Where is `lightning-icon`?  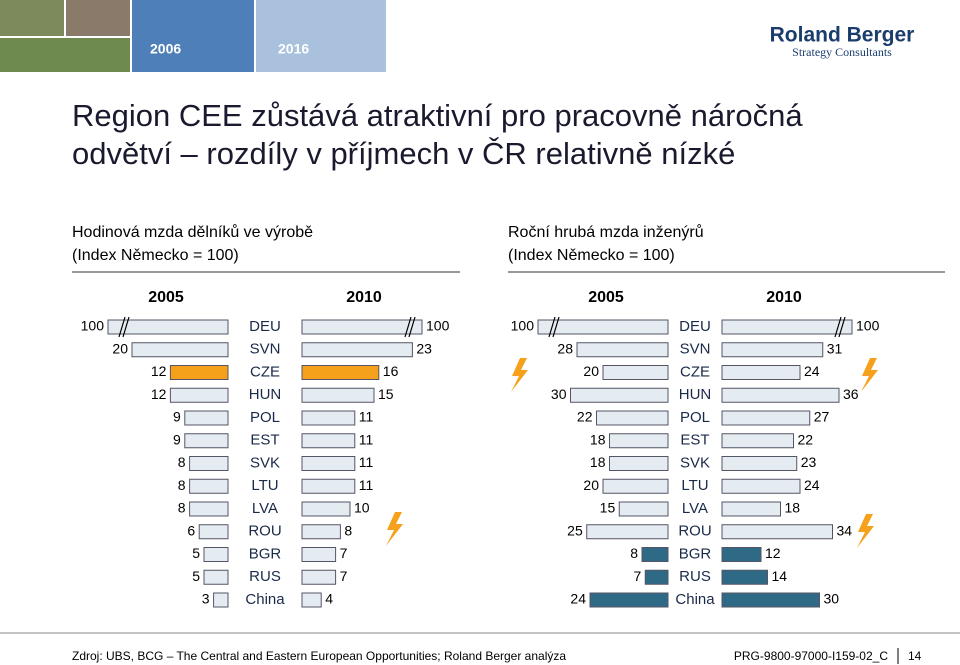
lightning-icon is located at coordinates (865, 531).